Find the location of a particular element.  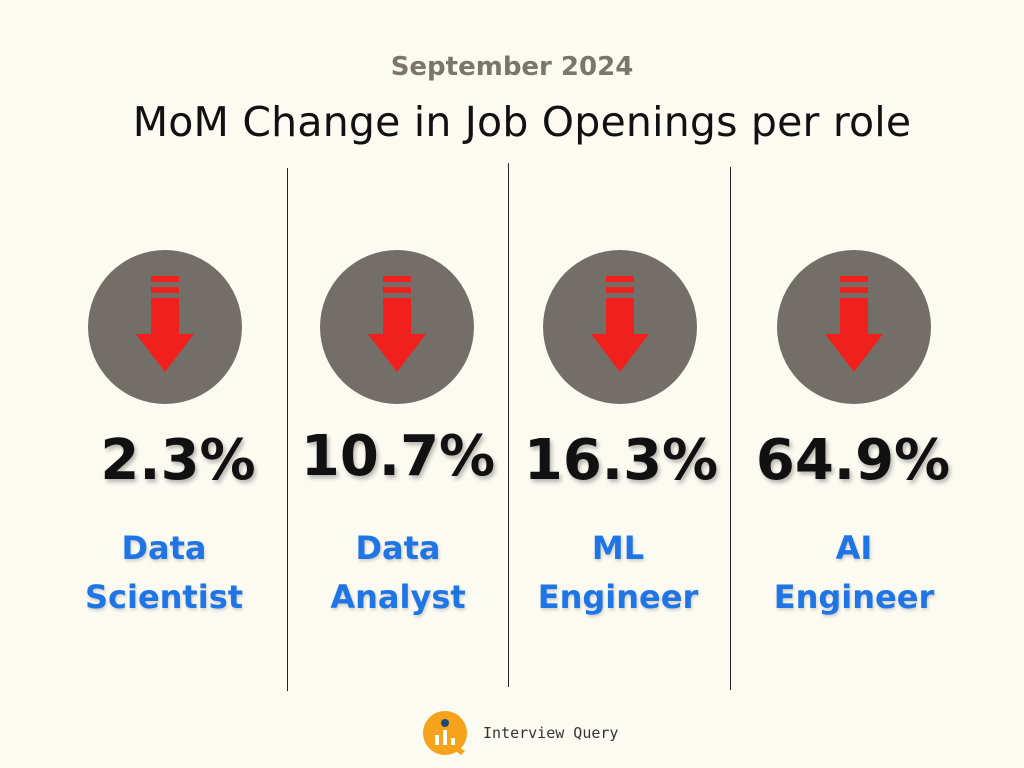

change-value-label: 2.3% is located at coordinates (178, 460).